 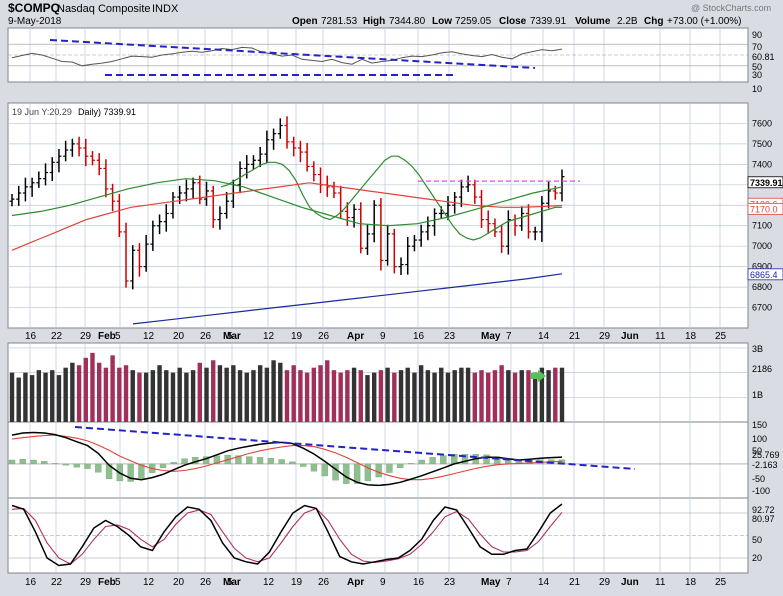 I want to click on x-tick-label-mid: 26, so click(x=324, y=336).